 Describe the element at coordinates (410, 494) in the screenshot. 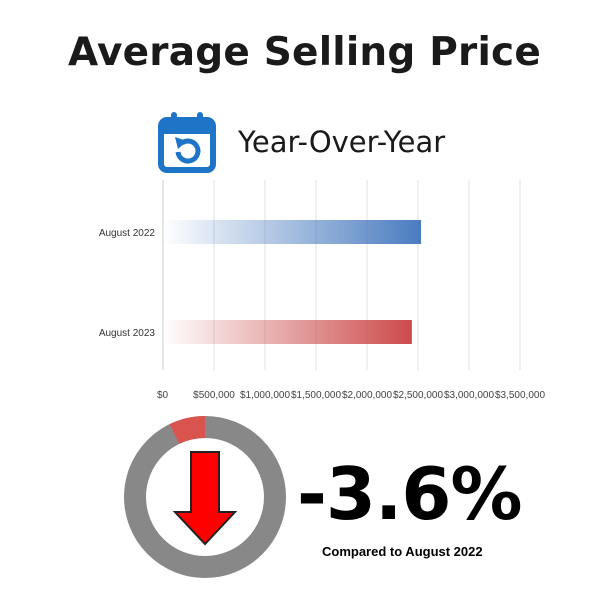

I see `change-percentage: -3.6%` at that location.